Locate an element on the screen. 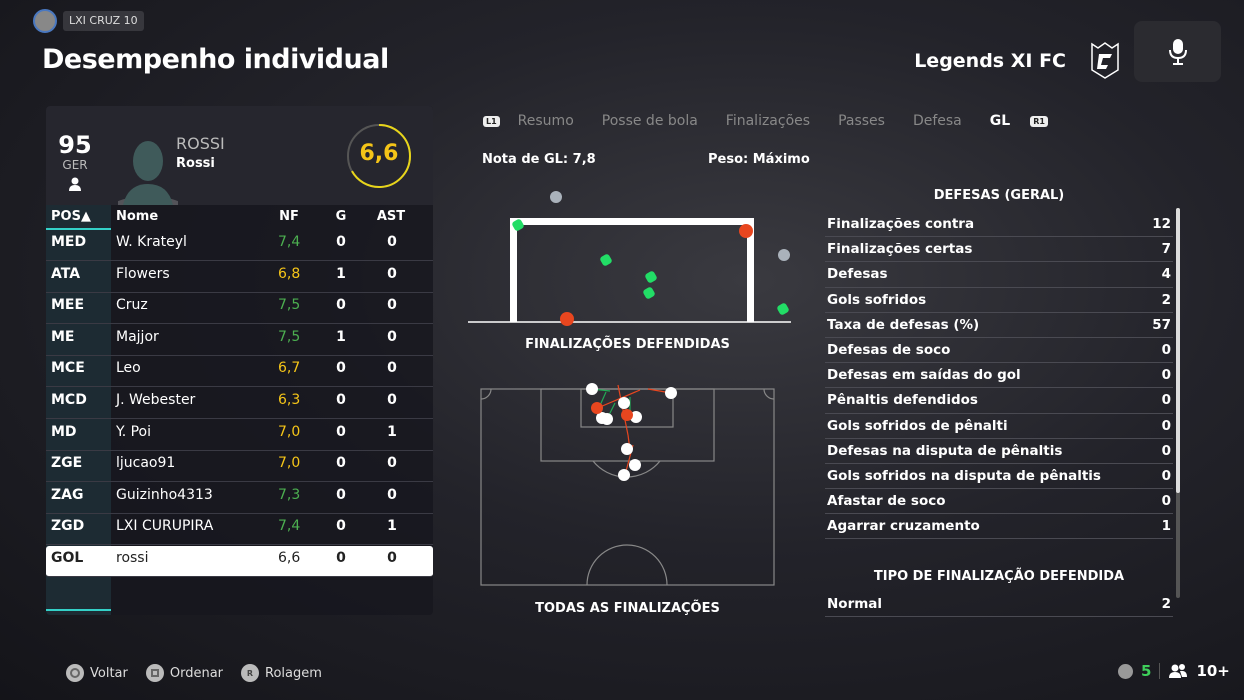 This screenshot has height=700, width=1244. row-name: Leo is located at coordinates (128, 368).